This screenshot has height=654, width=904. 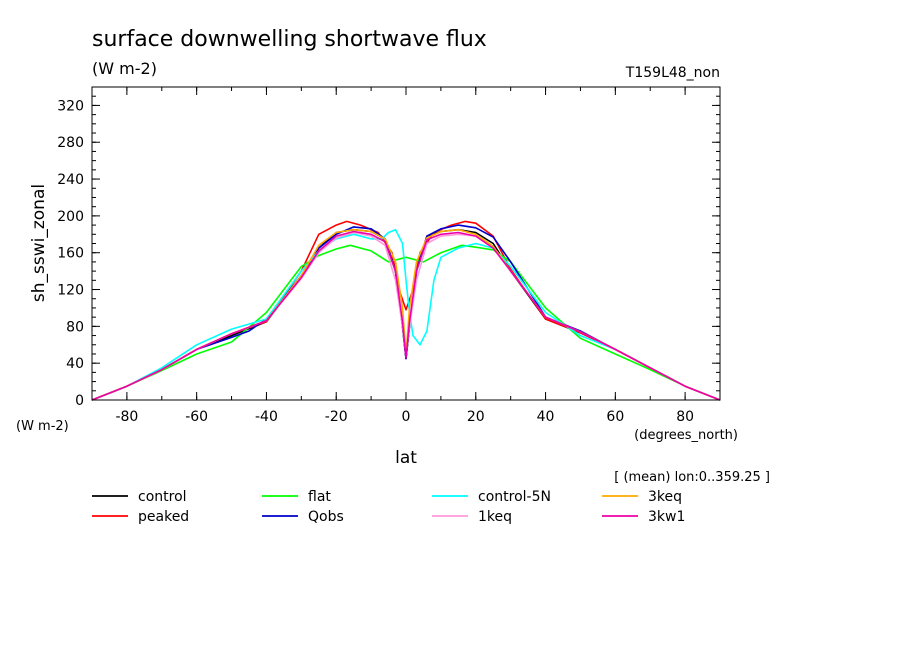 What do you see at coordinates (406, 417) in the screenshot?
I see `x-tick-label: 0` at bounding box center [406, 417].